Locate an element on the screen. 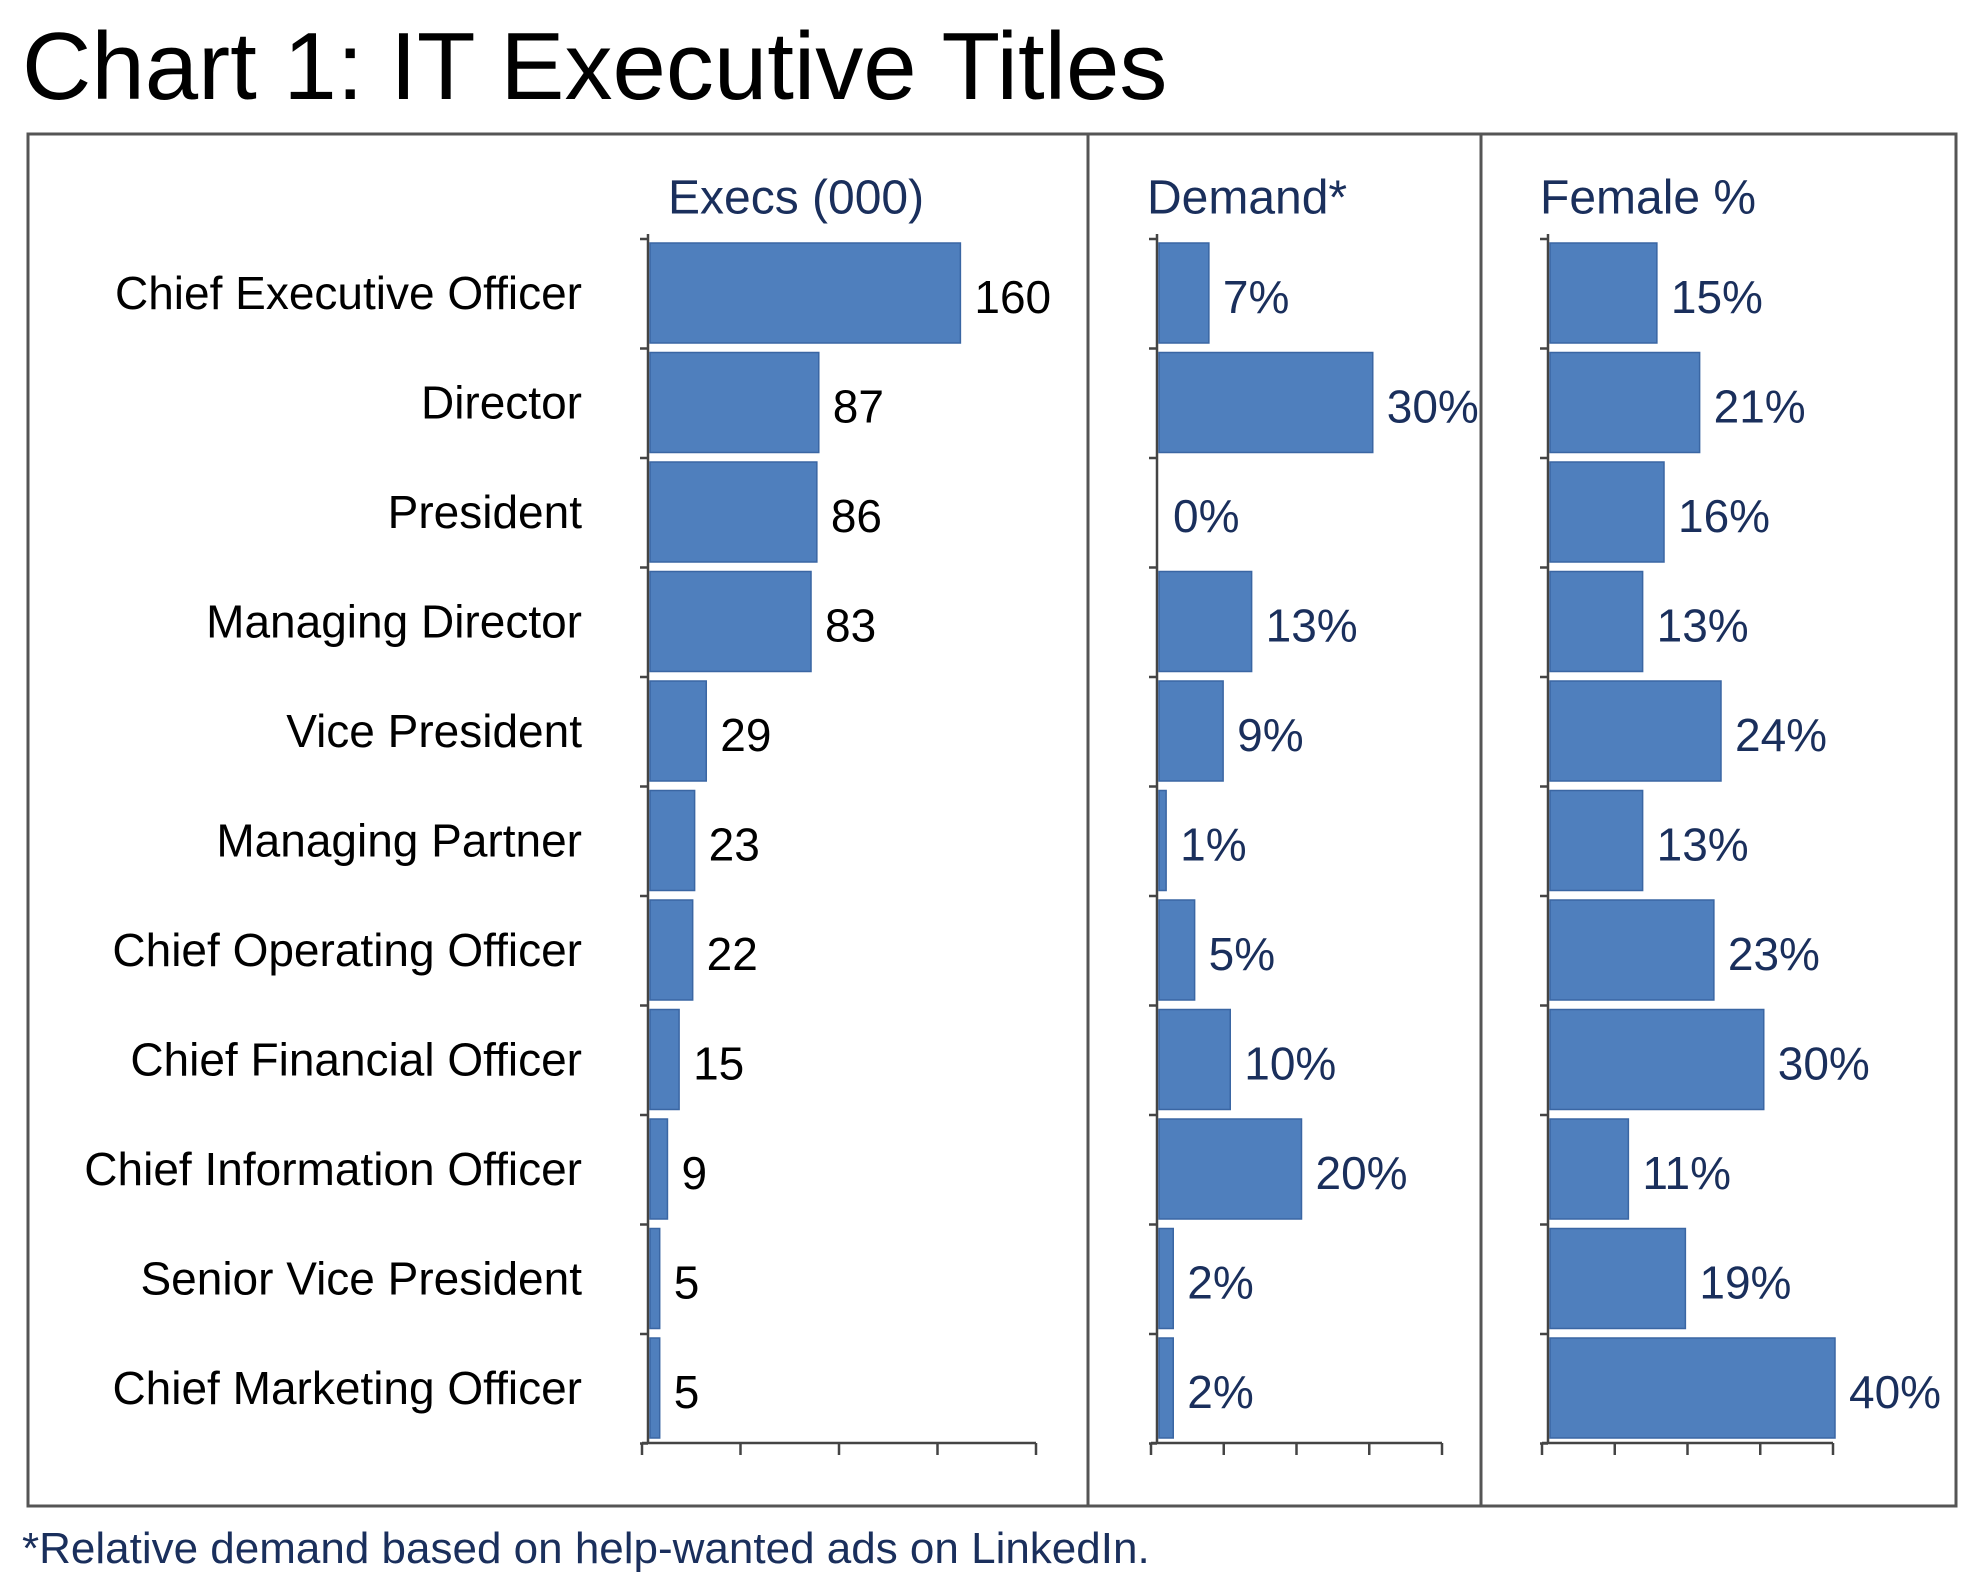  category-label: President is located at coordinates (485, 512).